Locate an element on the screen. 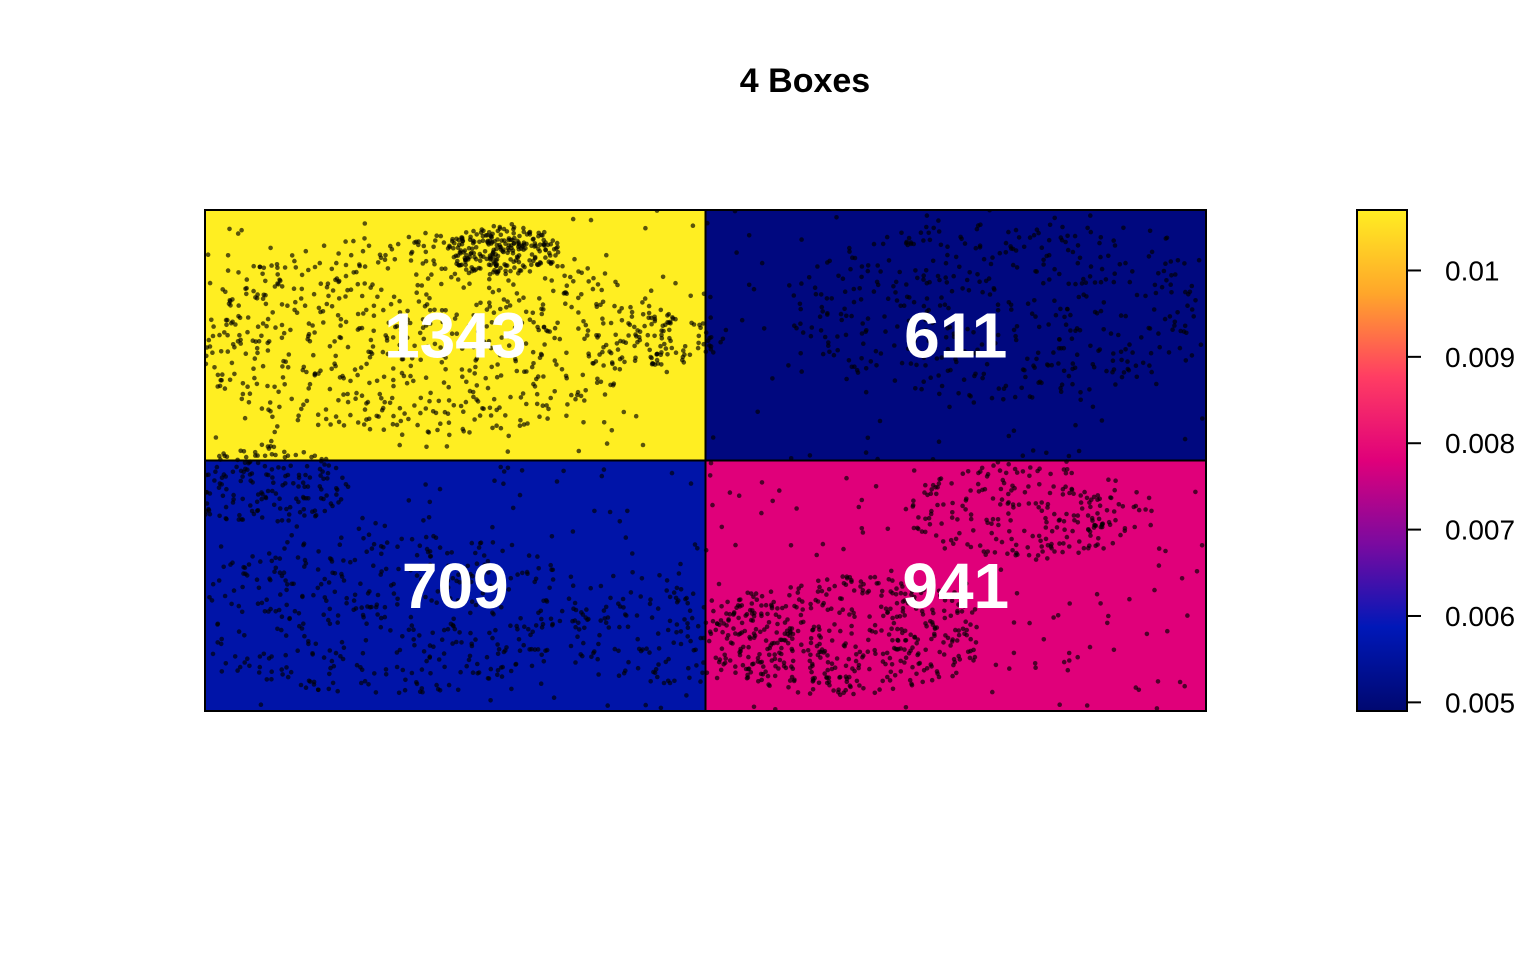 The width and height of the screenshot is (1536, 960). colorbar-tick-label: 0.009 is located at coordinates (1480, 357).